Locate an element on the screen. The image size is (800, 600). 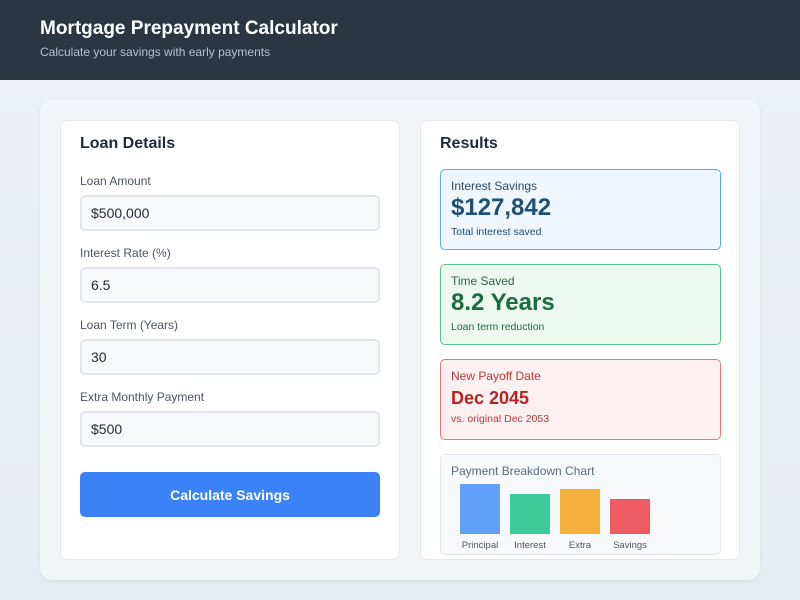
chart-title: Payment Breakdown Chart is located at coordinates (523, 471).